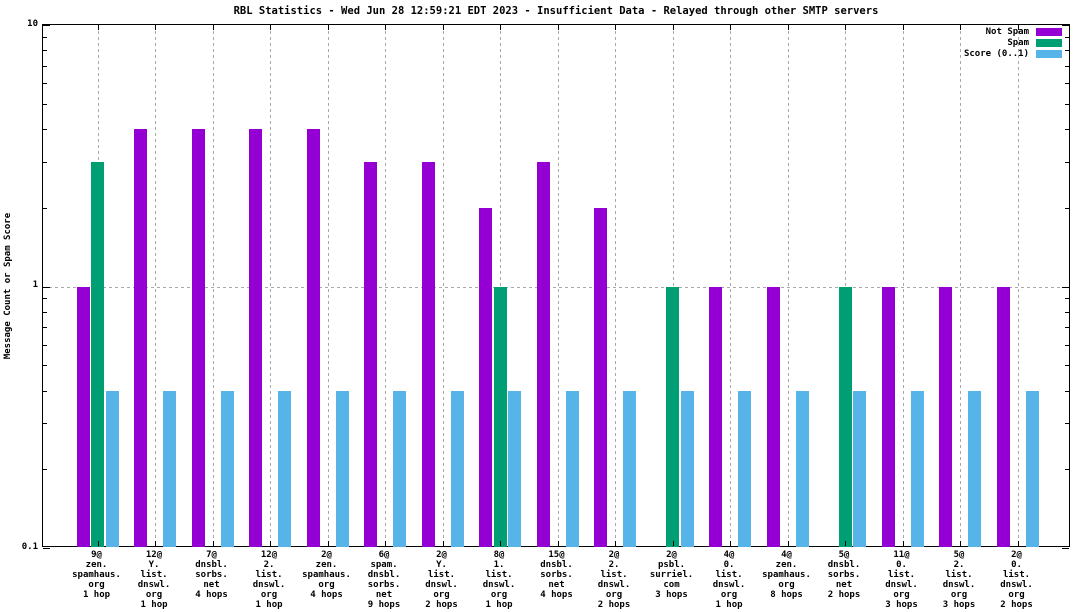  I want to click on y-major-tick-right, so click(1065, 25).